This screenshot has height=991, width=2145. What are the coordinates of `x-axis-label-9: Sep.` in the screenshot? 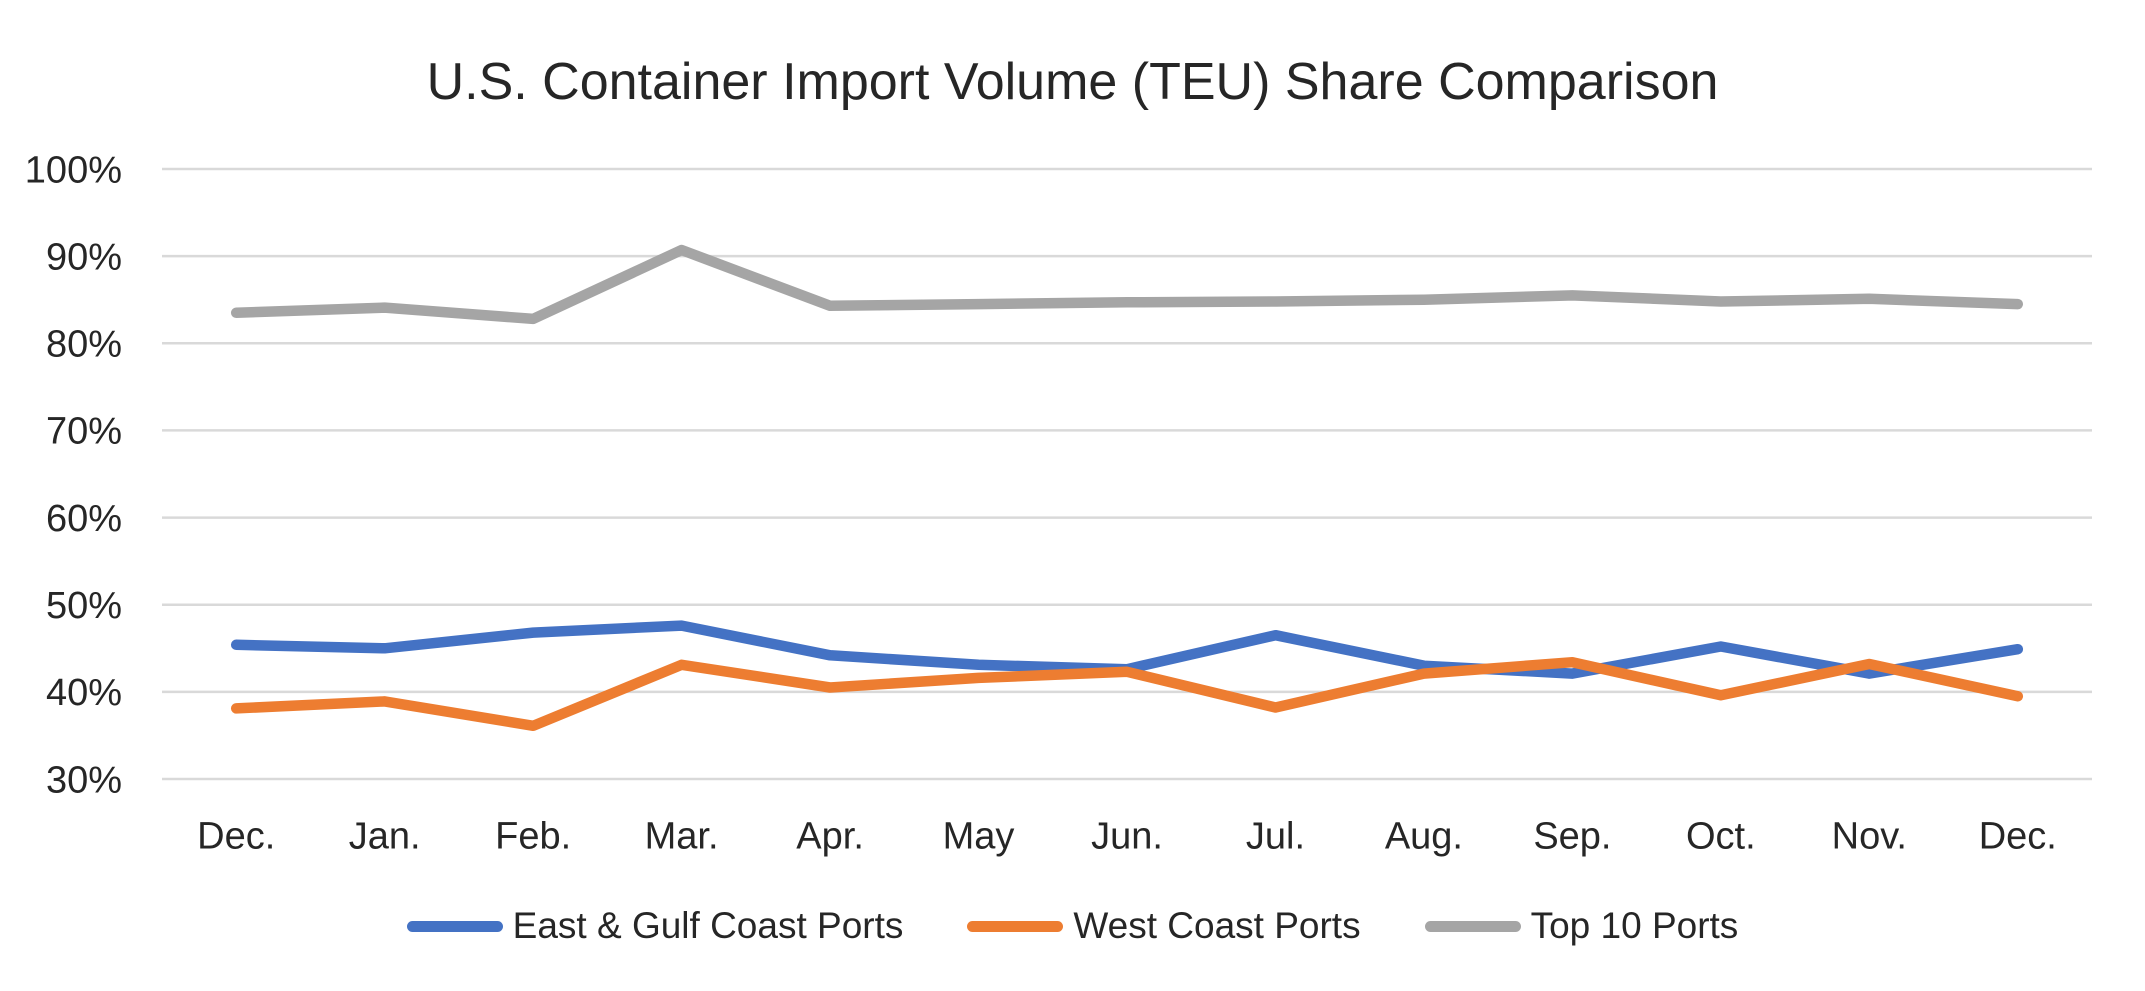 It's located at (1572, 836).